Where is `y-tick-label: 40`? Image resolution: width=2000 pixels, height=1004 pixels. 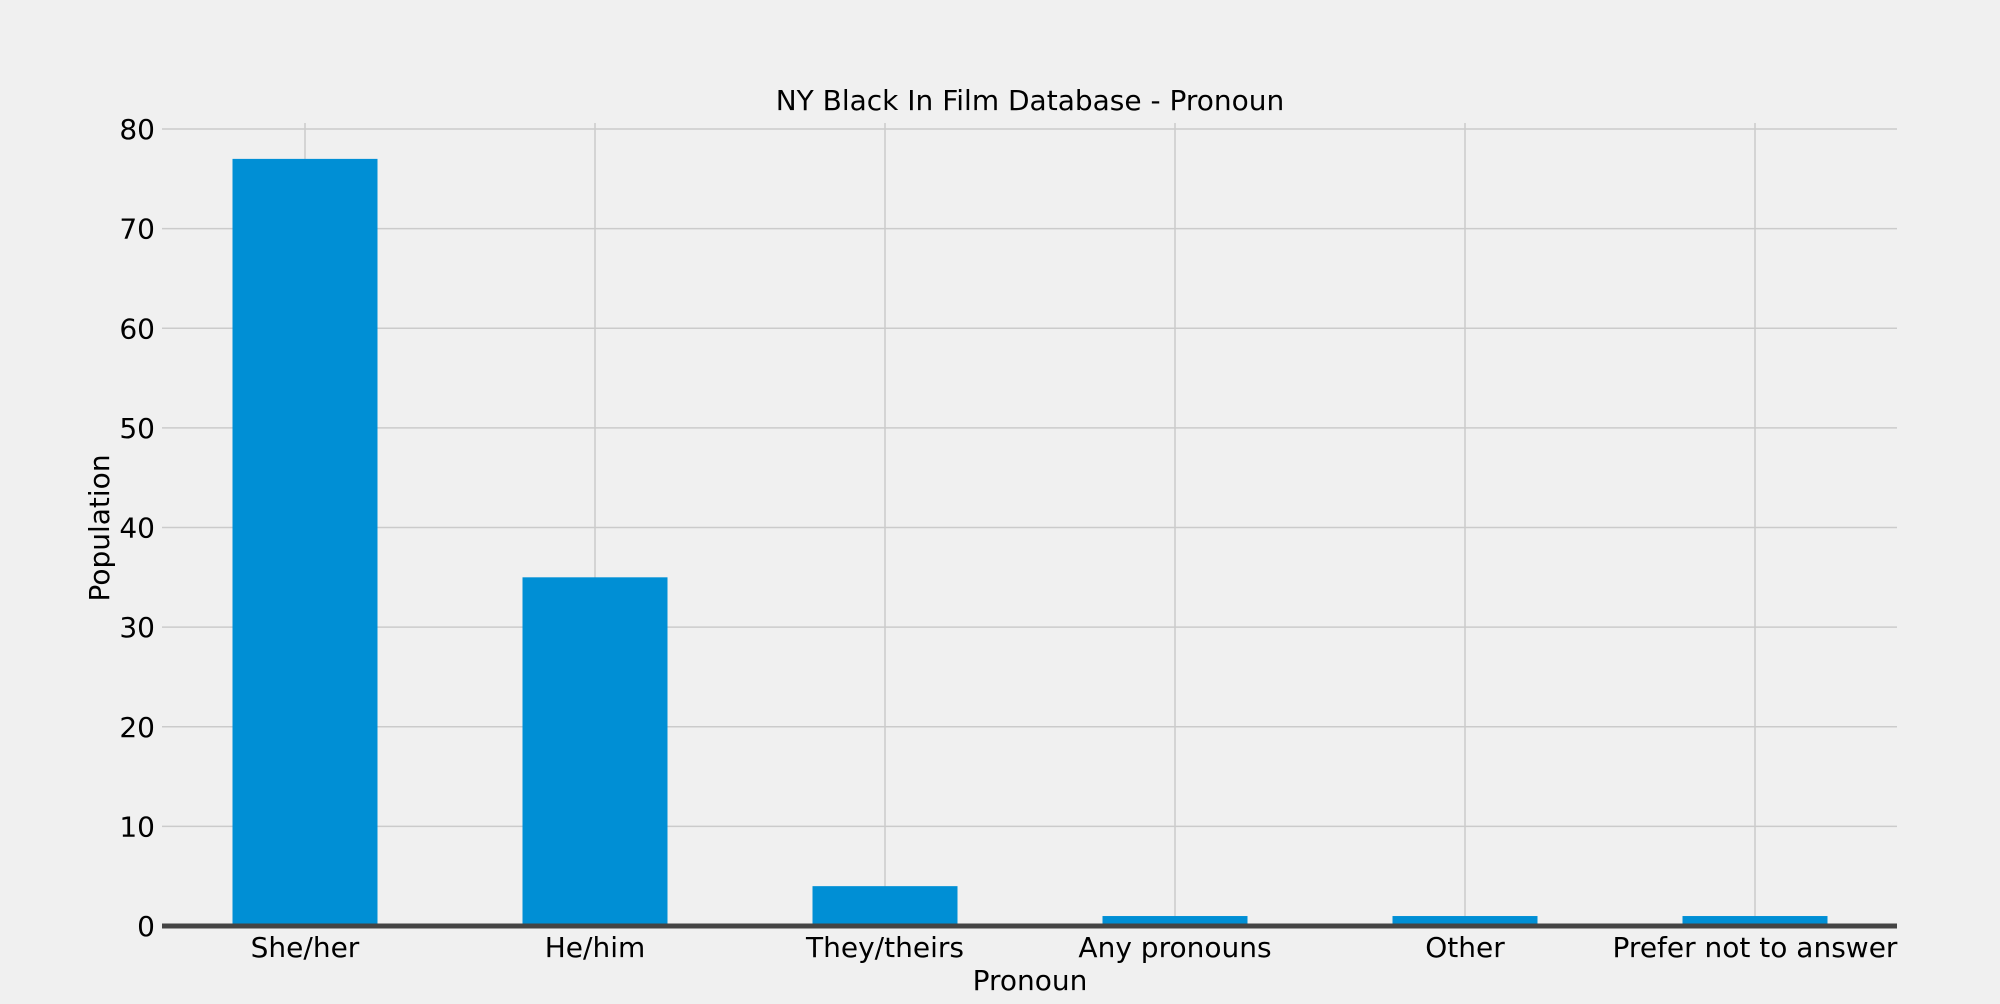
y-tick-label: 40 is located at coordinates (137, 528).